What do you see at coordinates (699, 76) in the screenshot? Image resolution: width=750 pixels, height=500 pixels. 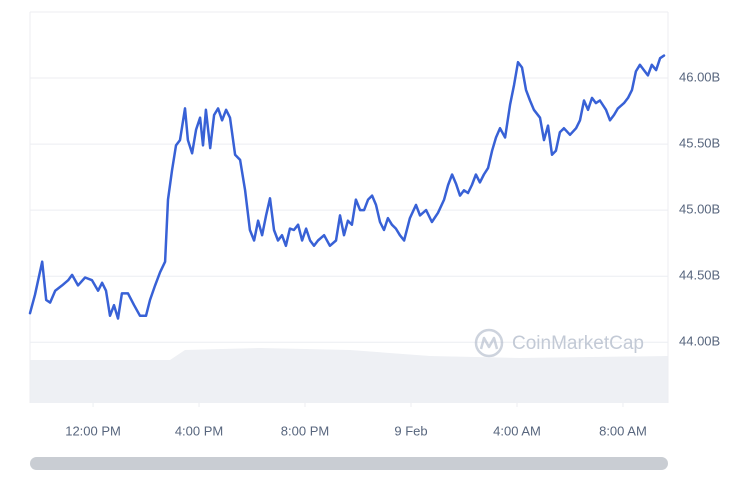 I see `y-tick-label: 46.00B` at bounding box center [699, 76].